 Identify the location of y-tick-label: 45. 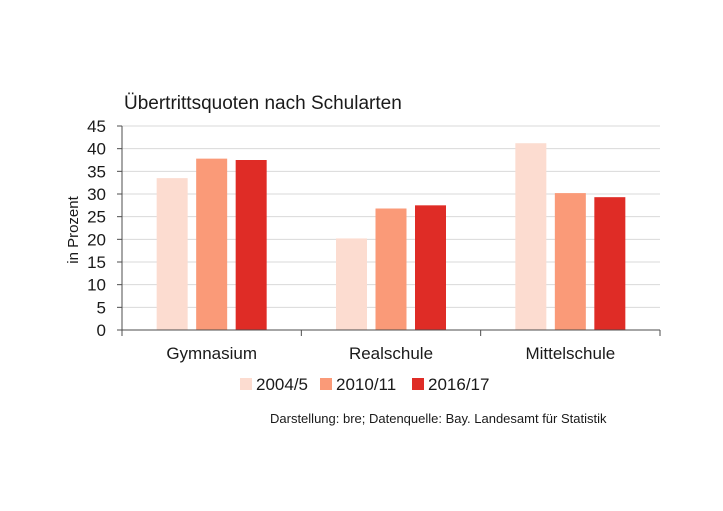
(96, 126).